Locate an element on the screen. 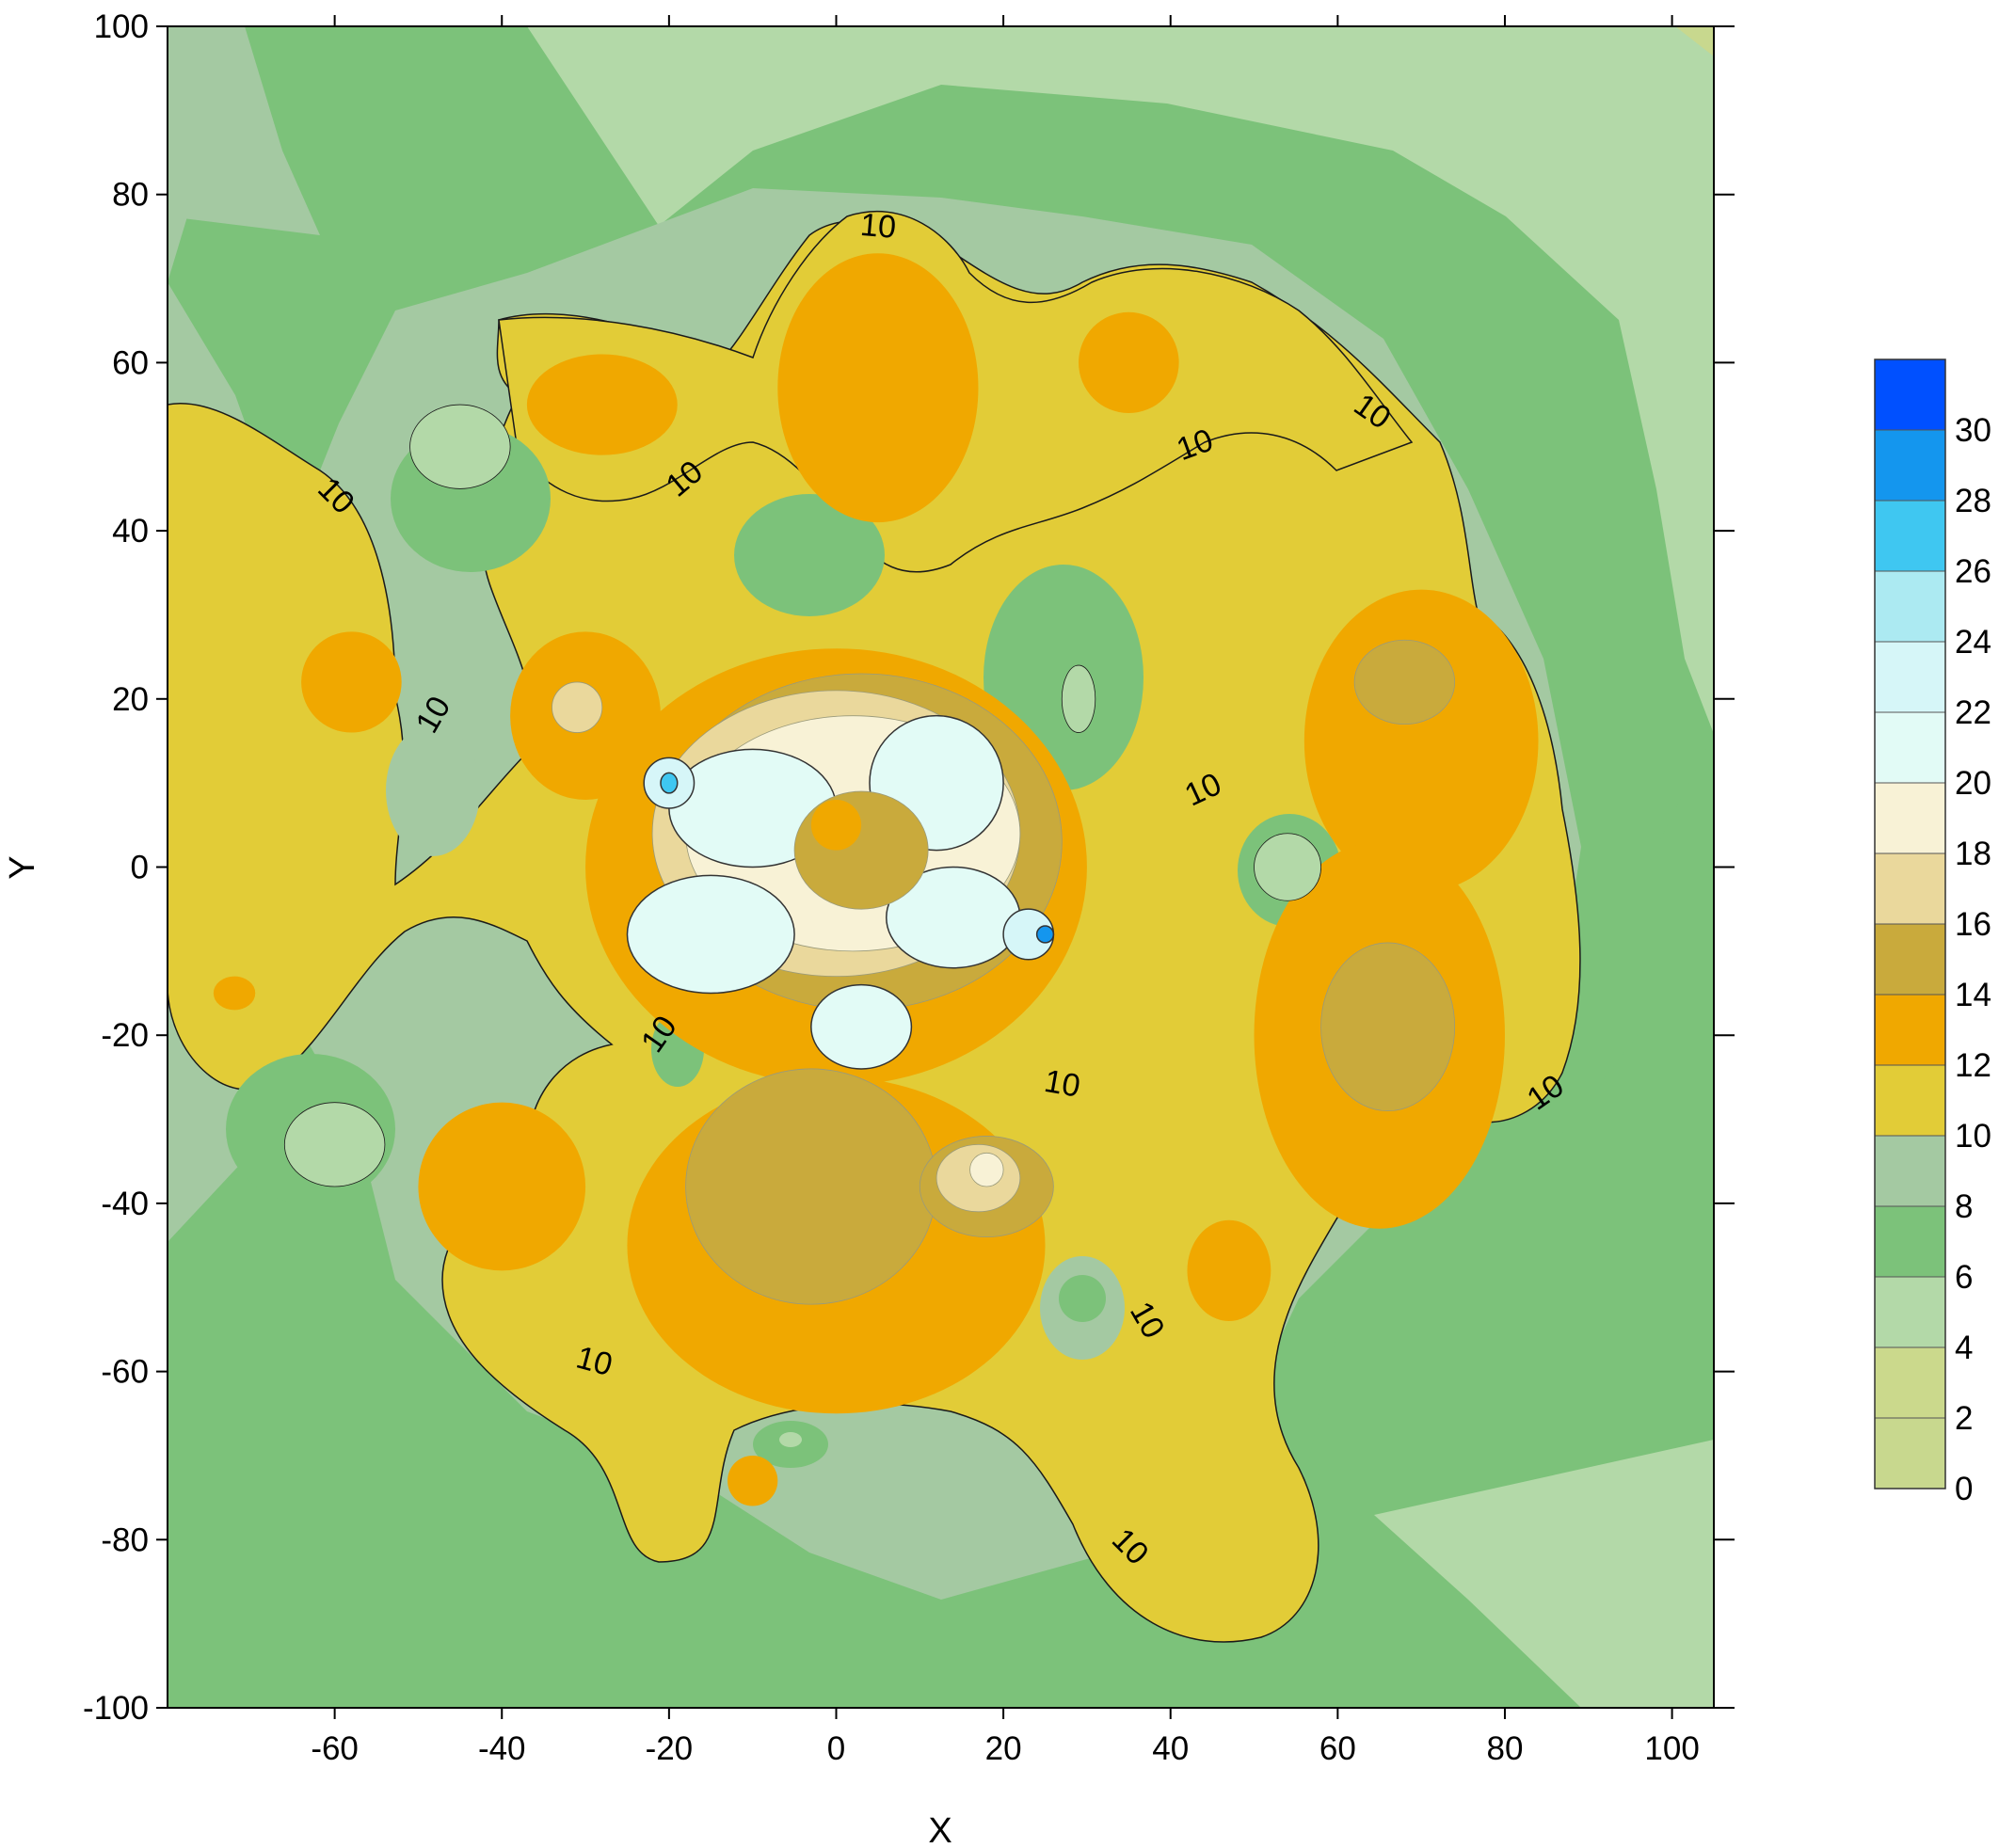  colorbar-label-7: 16 is located at coordinates (1973, 924).